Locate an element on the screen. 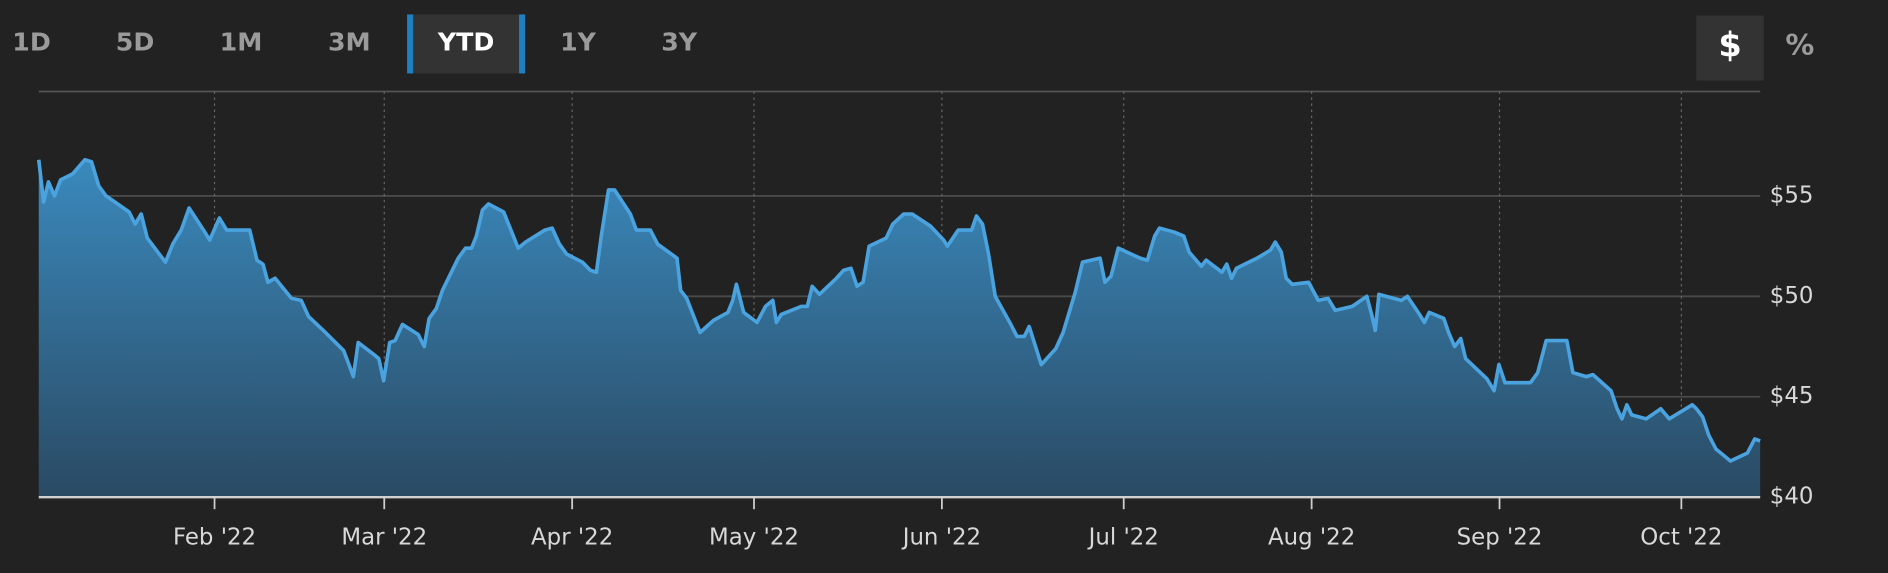 Image resolution: width=1888 pixels, height=573 pixels. range-button: 3Y is located at coordinates (679, 41).